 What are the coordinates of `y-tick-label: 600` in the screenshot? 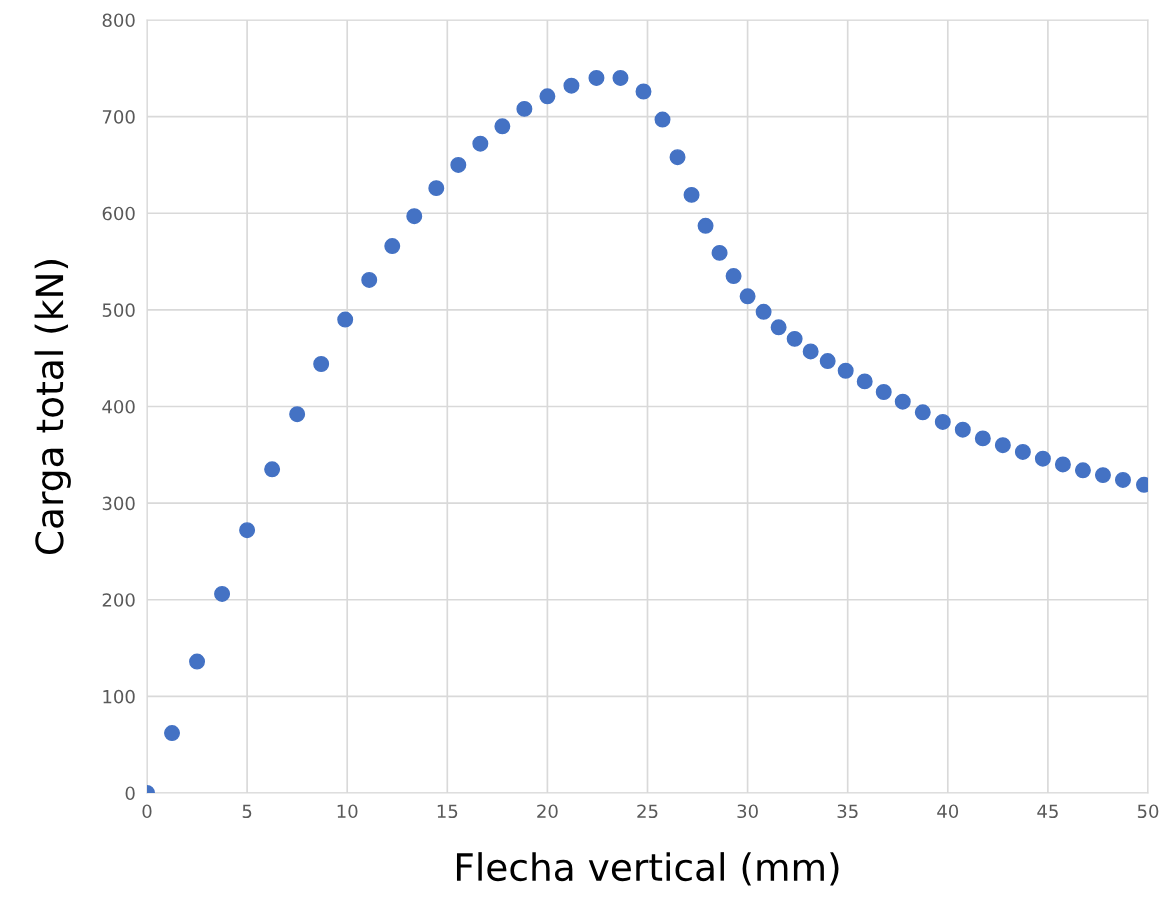 It's located at (118, 213).